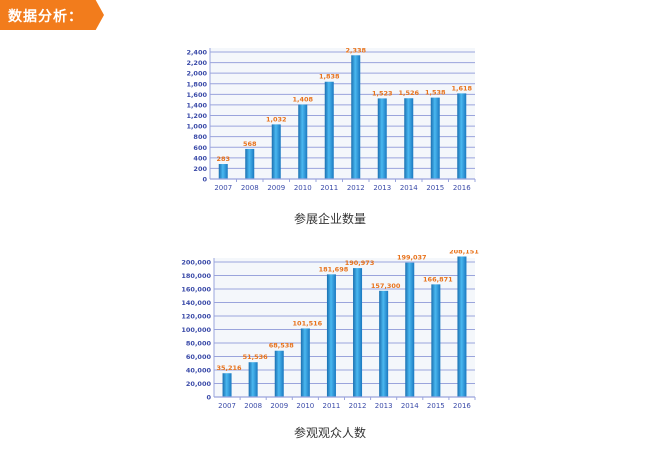 The width and height of the screenshot is (664, 453). Describe the element at coordinates (276, 119) in the screenshot. I see `exhibitors-value-label: 1,032` at that location.